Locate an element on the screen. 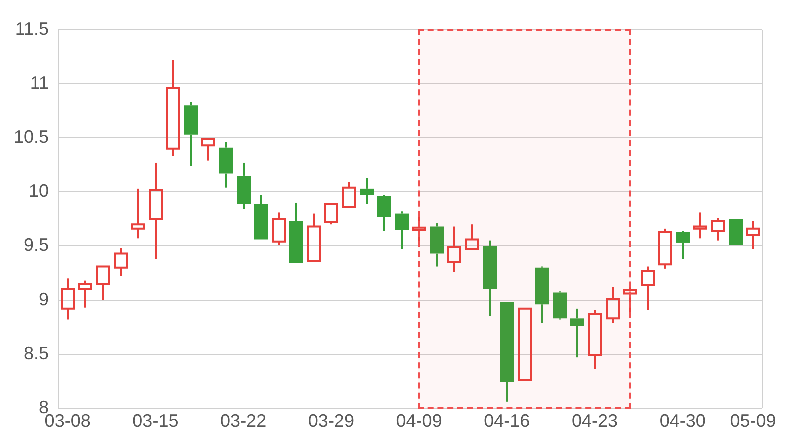 The image size is (800, 440). y-tick-label: 10 is located at coordinates (39, 191).